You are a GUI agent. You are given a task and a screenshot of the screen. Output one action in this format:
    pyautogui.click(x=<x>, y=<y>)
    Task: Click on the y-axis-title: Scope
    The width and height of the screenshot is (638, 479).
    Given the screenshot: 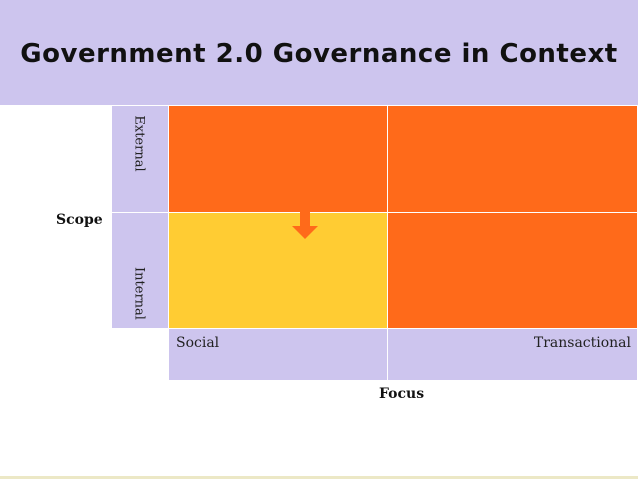 What is the action you would take?
    pyautogui.click(x=79, y=220)
    